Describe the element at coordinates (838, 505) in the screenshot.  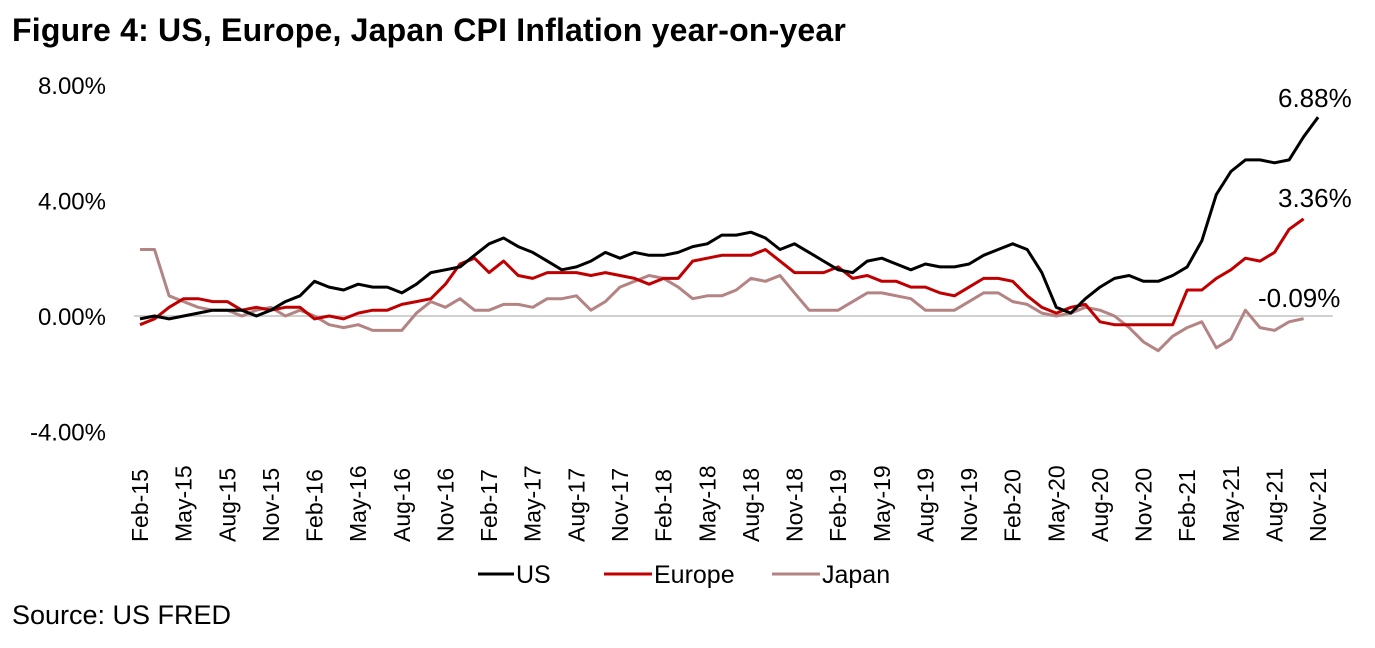
I see `x-tick-label: Feb-19` at that location.